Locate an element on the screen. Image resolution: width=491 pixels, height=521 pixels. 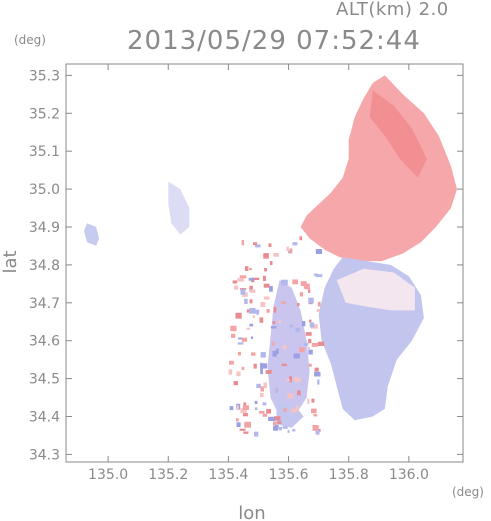
y-tick-label: 35.0 is located at coordinates (44, 190).